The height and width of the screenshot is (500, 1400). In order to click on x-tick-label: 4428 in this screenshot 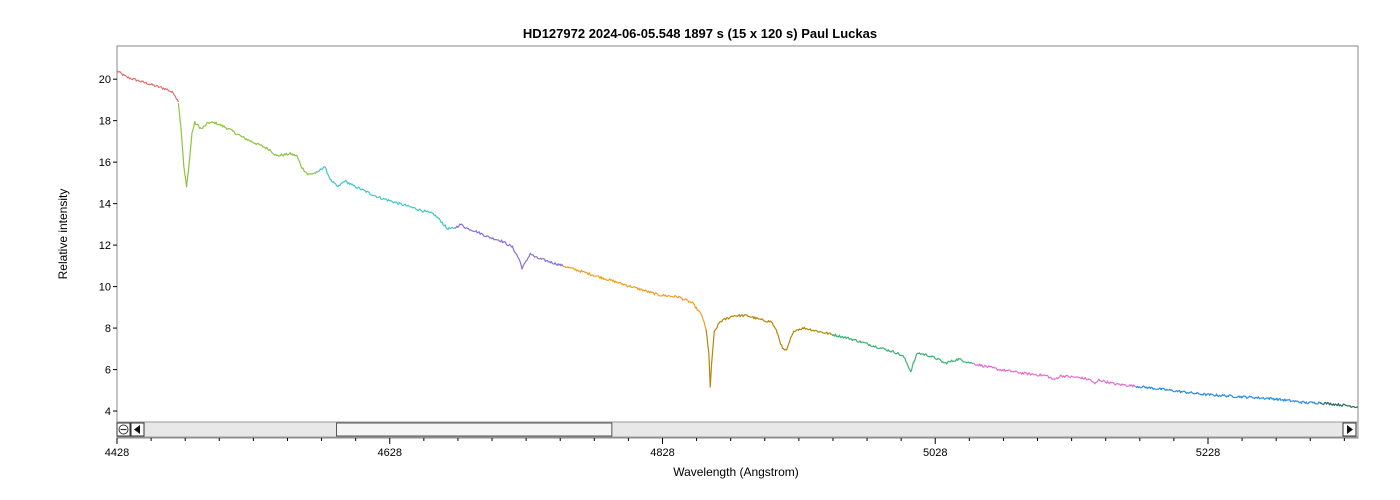, I will do `click(117, 453)`.